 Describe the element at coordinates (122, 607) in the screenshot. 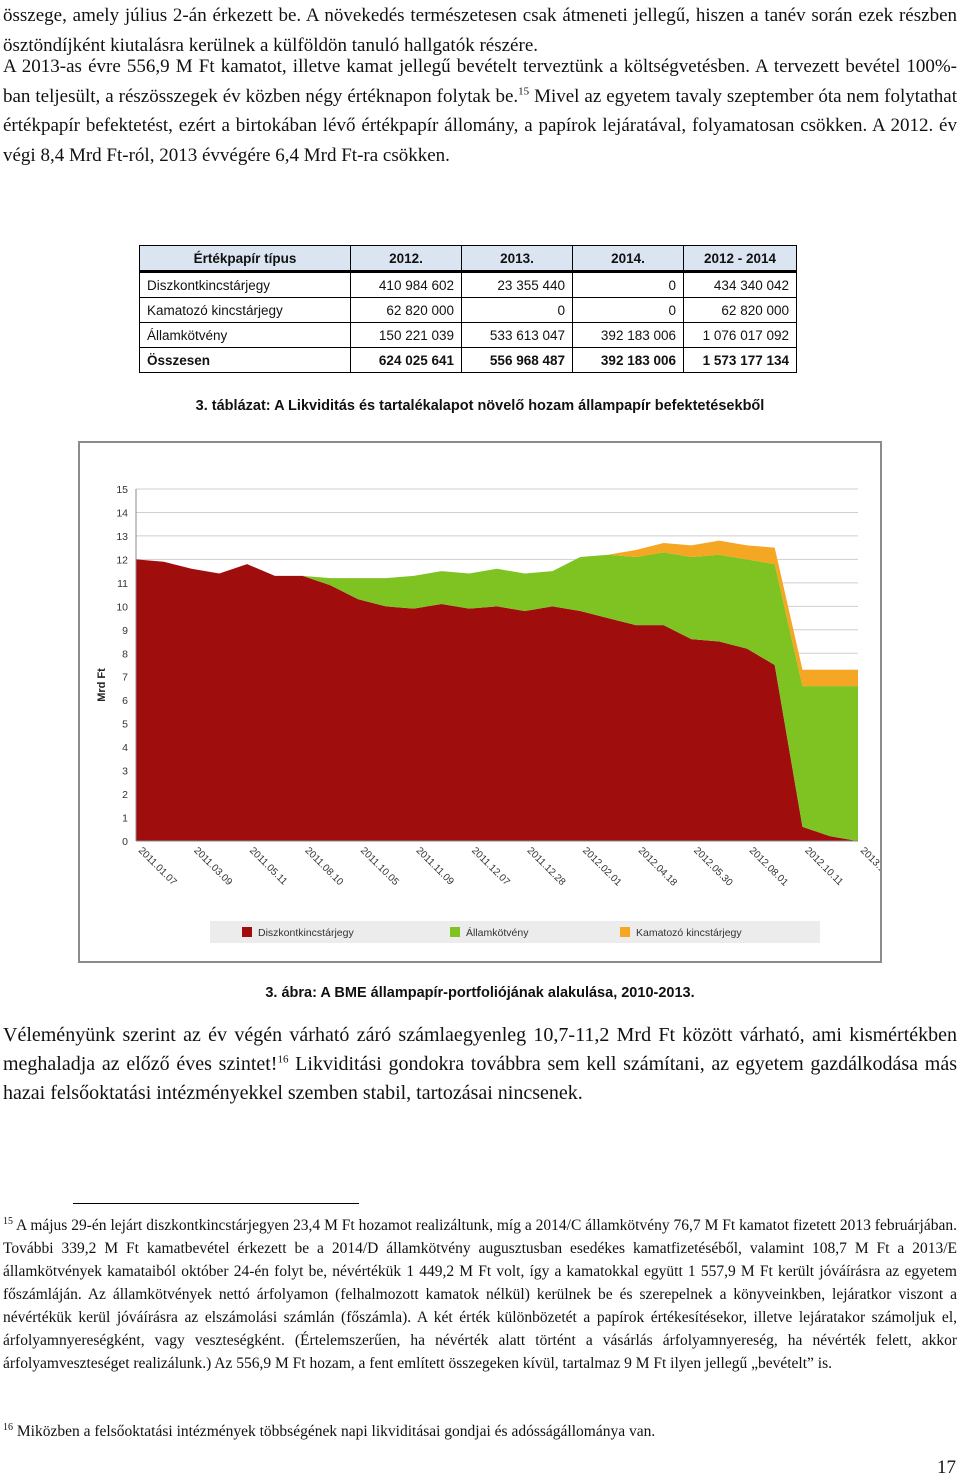

I see `y-tick-label: 10` at that location.